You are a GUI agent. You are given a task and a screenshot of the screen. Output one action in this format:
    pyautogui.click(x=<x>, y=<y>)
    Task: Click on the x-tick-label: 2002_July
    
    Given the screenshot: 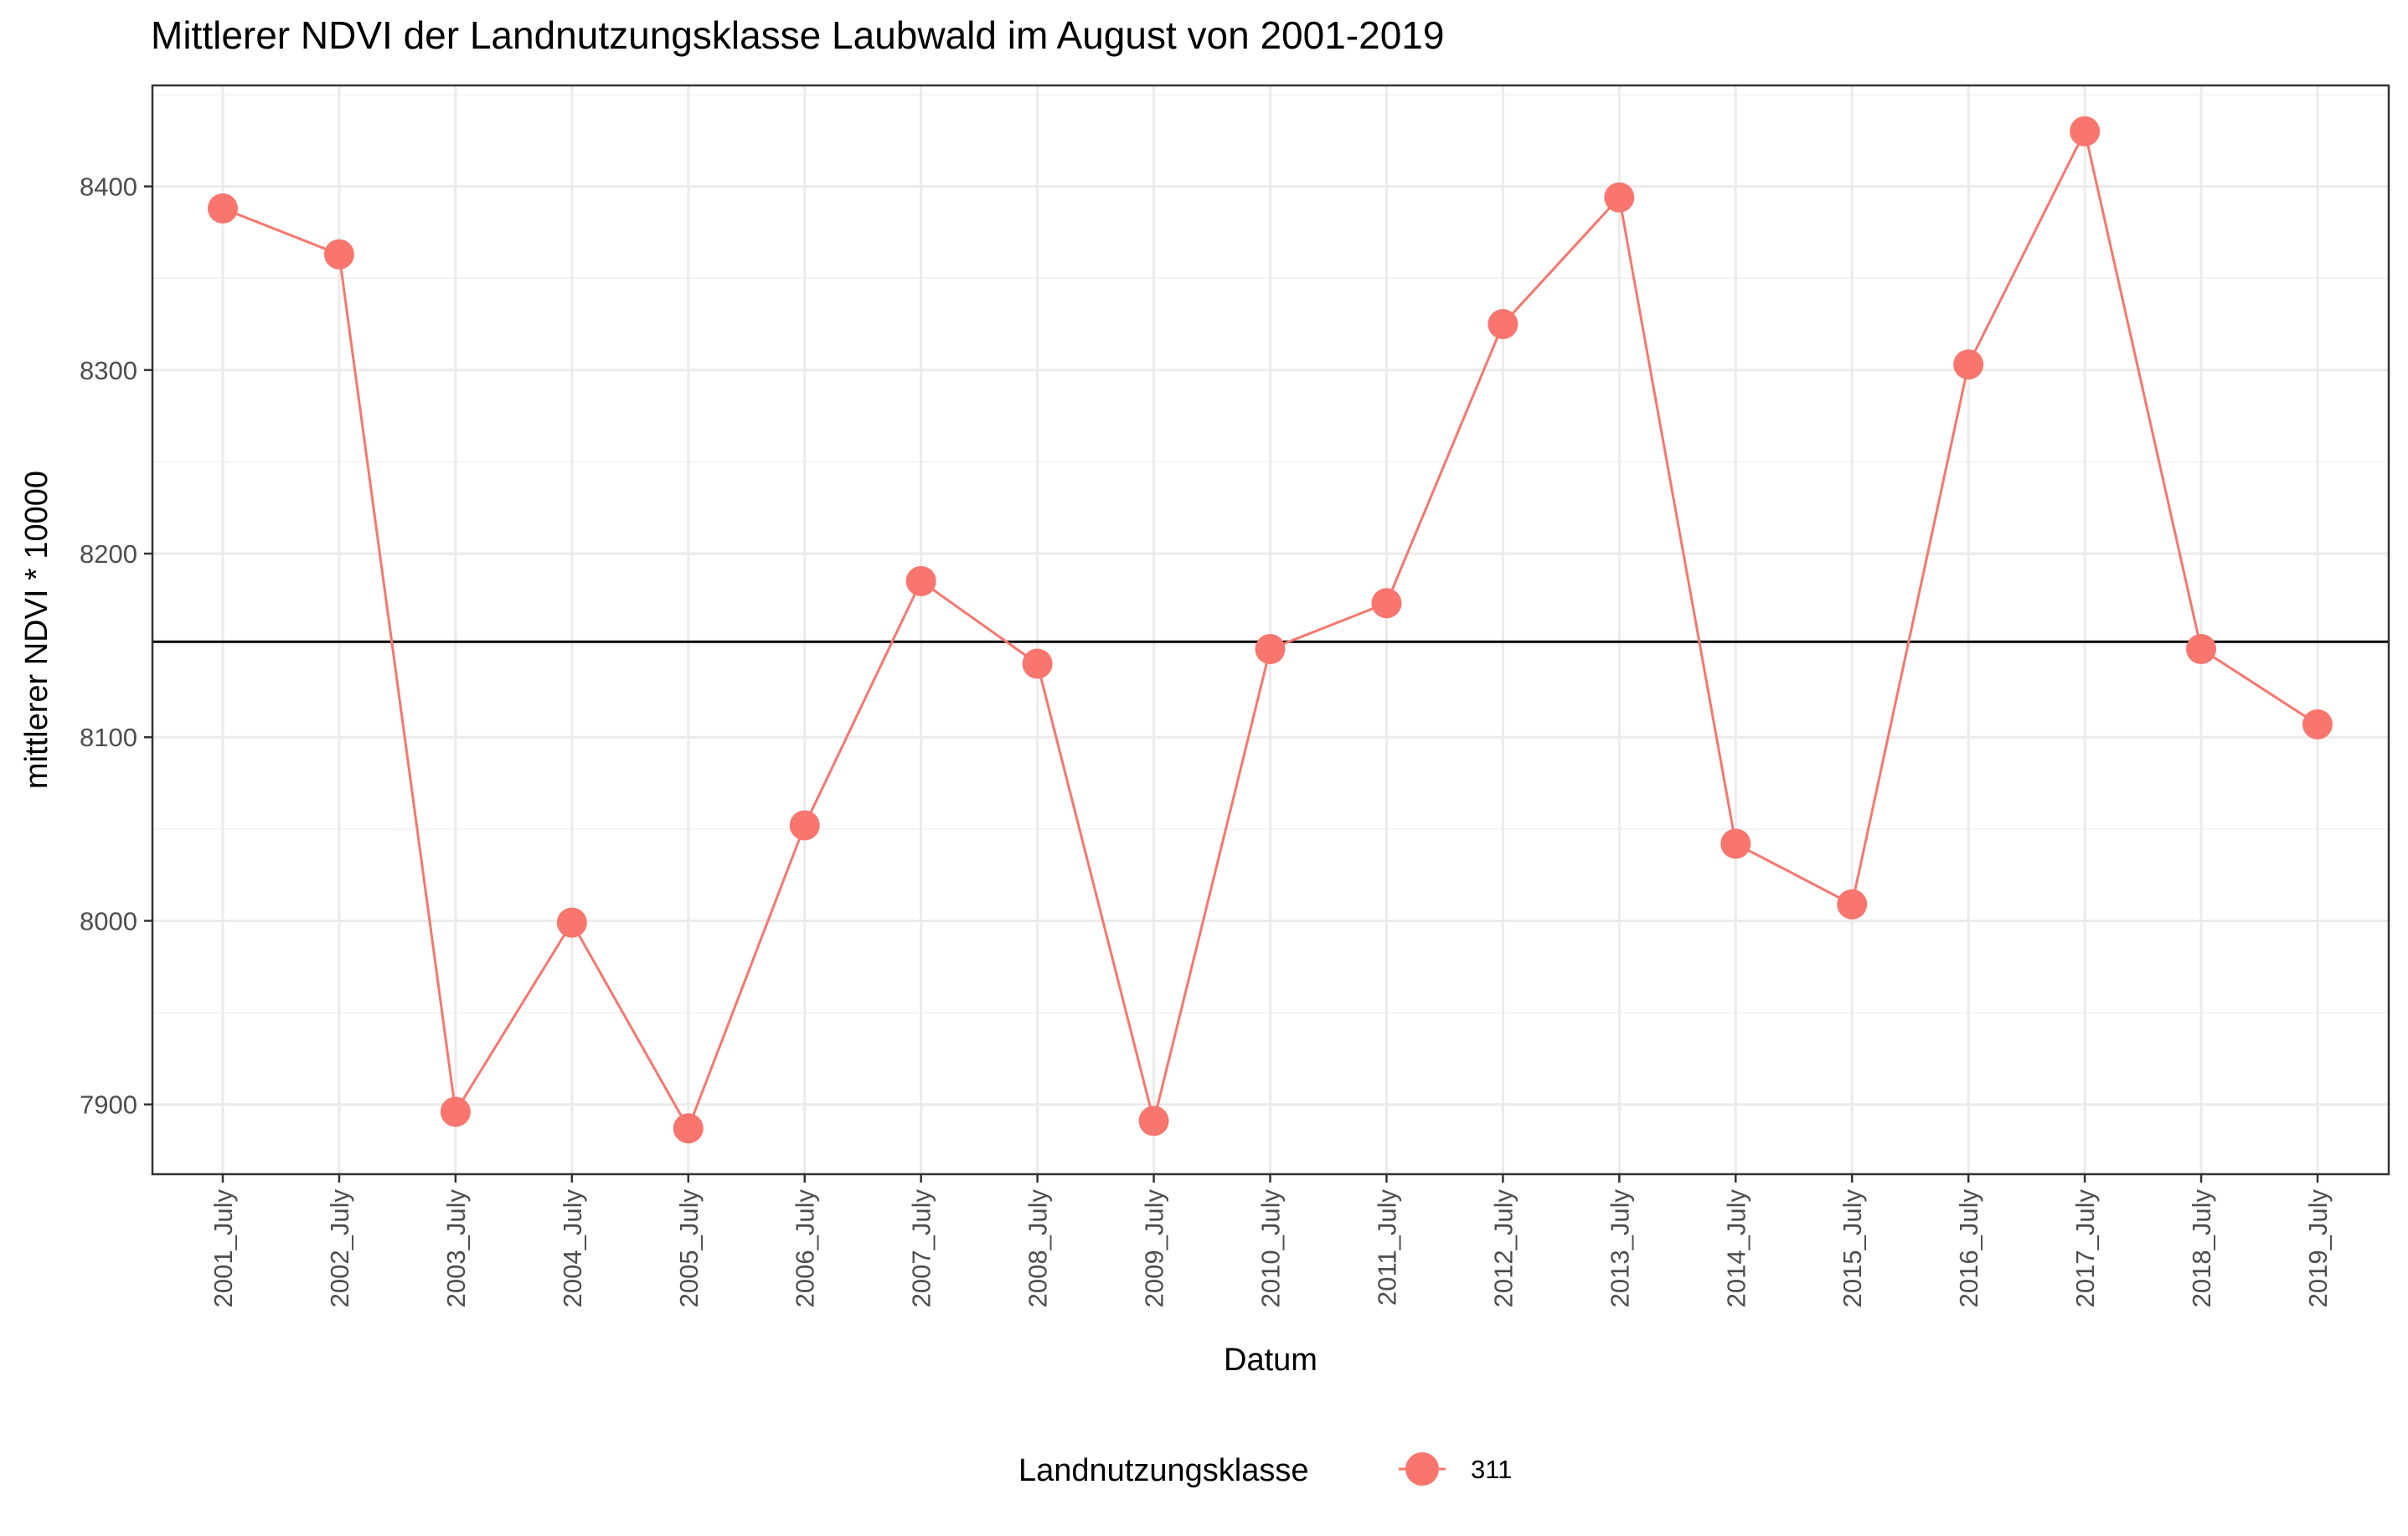 What is the action you would take?
    pyautogui.click(x=339, y=1248)
    